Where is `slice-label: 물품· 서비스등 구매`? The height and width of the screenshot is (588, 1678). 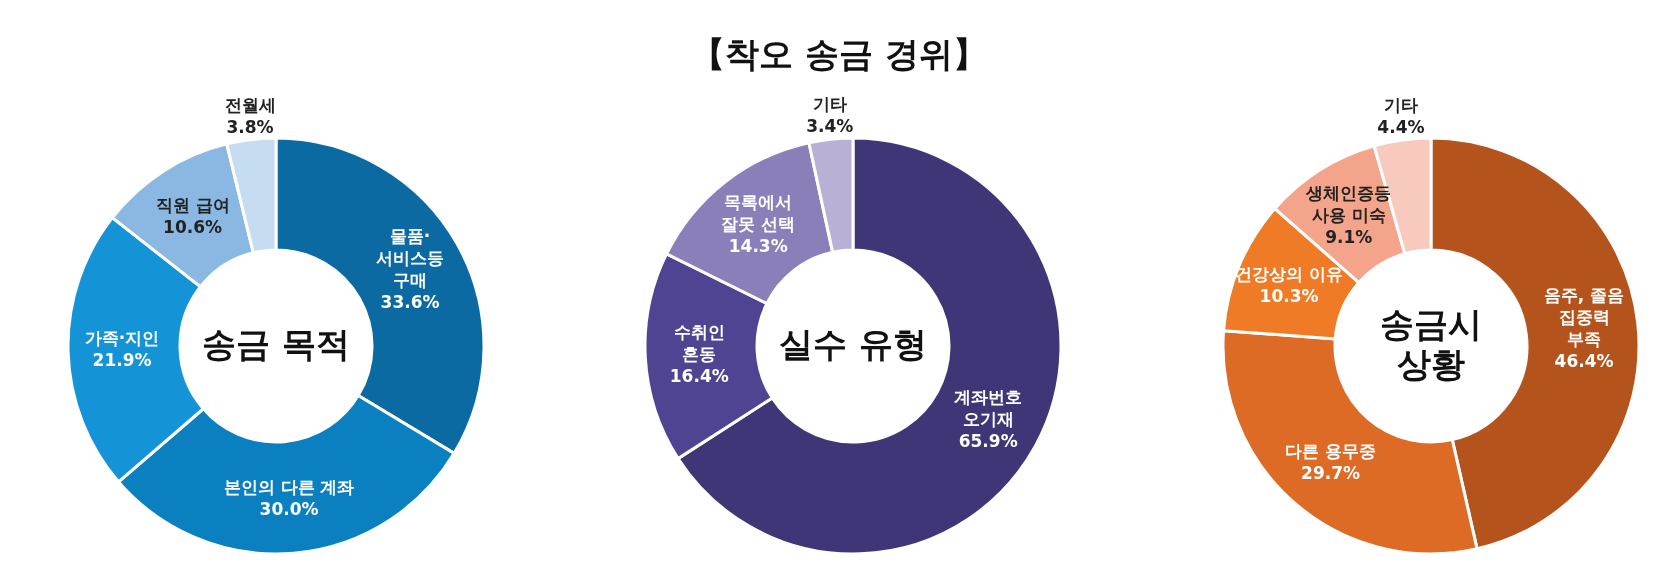
slice-label: 물품· 서비스등 구매 is located at coordinates (410, 258).